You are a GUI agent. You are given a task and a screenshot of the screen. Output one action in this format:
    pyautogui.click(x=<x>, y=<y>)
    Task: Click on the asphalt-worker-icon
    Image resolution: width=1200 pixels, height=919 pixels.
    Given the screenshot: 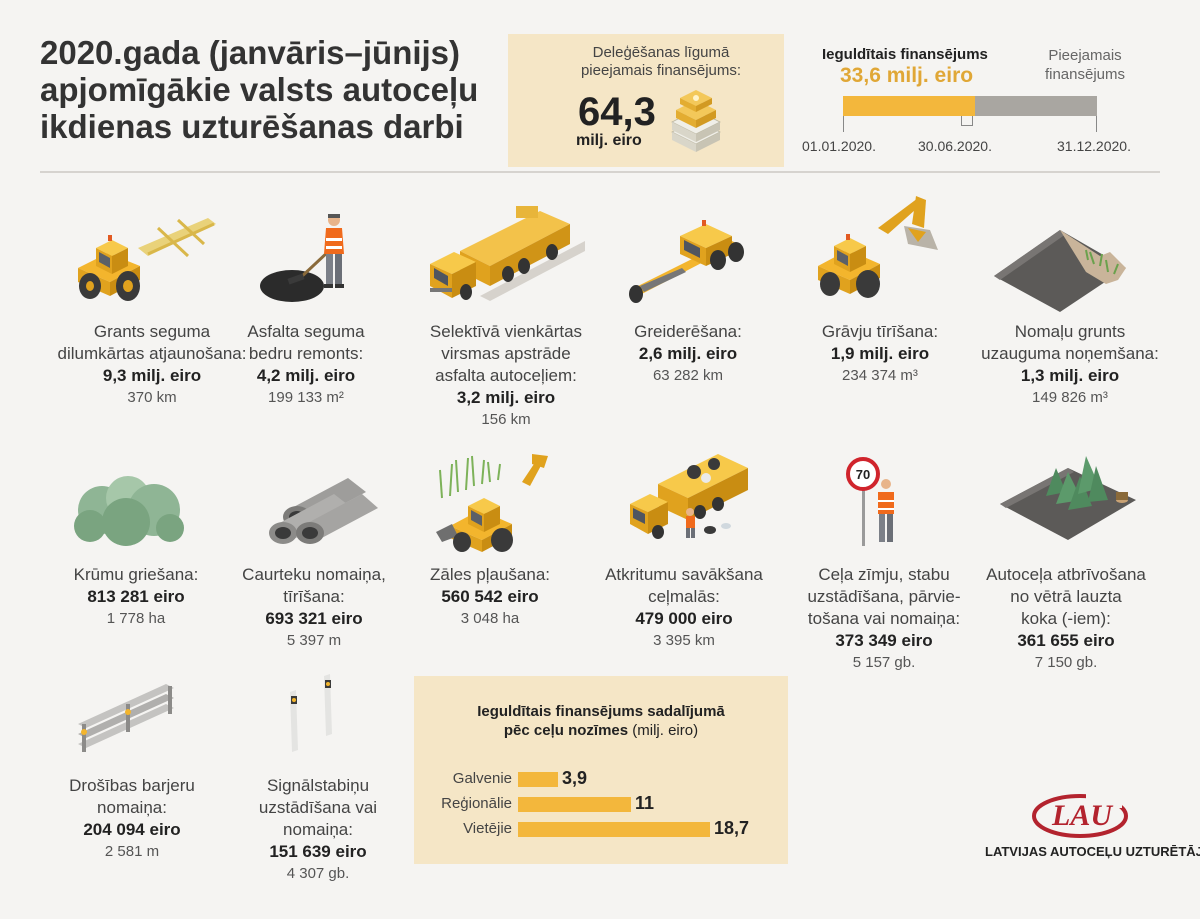 What is the action you would take?
    pyautogui.click(x=302, y=258)
    